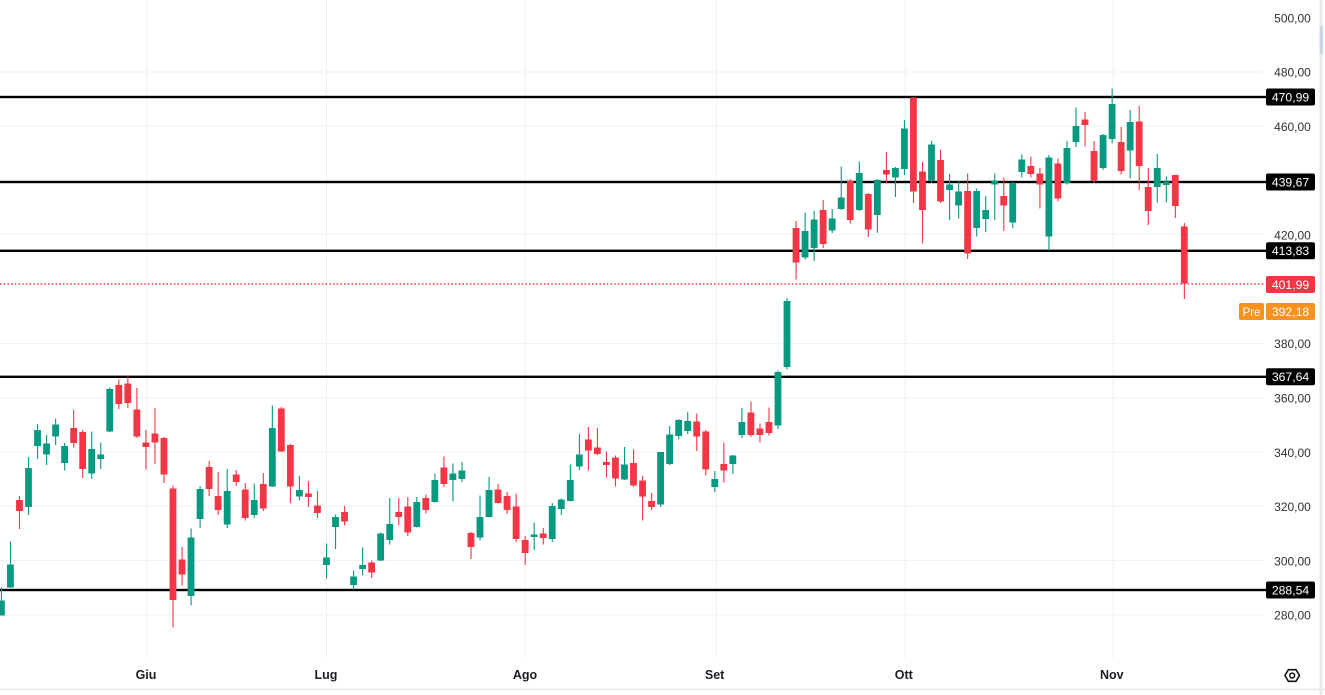 This screenshot has height=695, width=1325. What do you see at coordinates (1292, 73) in the screenshot?
I see `svg-text: 480,00` at bounding box center [1292, 73].